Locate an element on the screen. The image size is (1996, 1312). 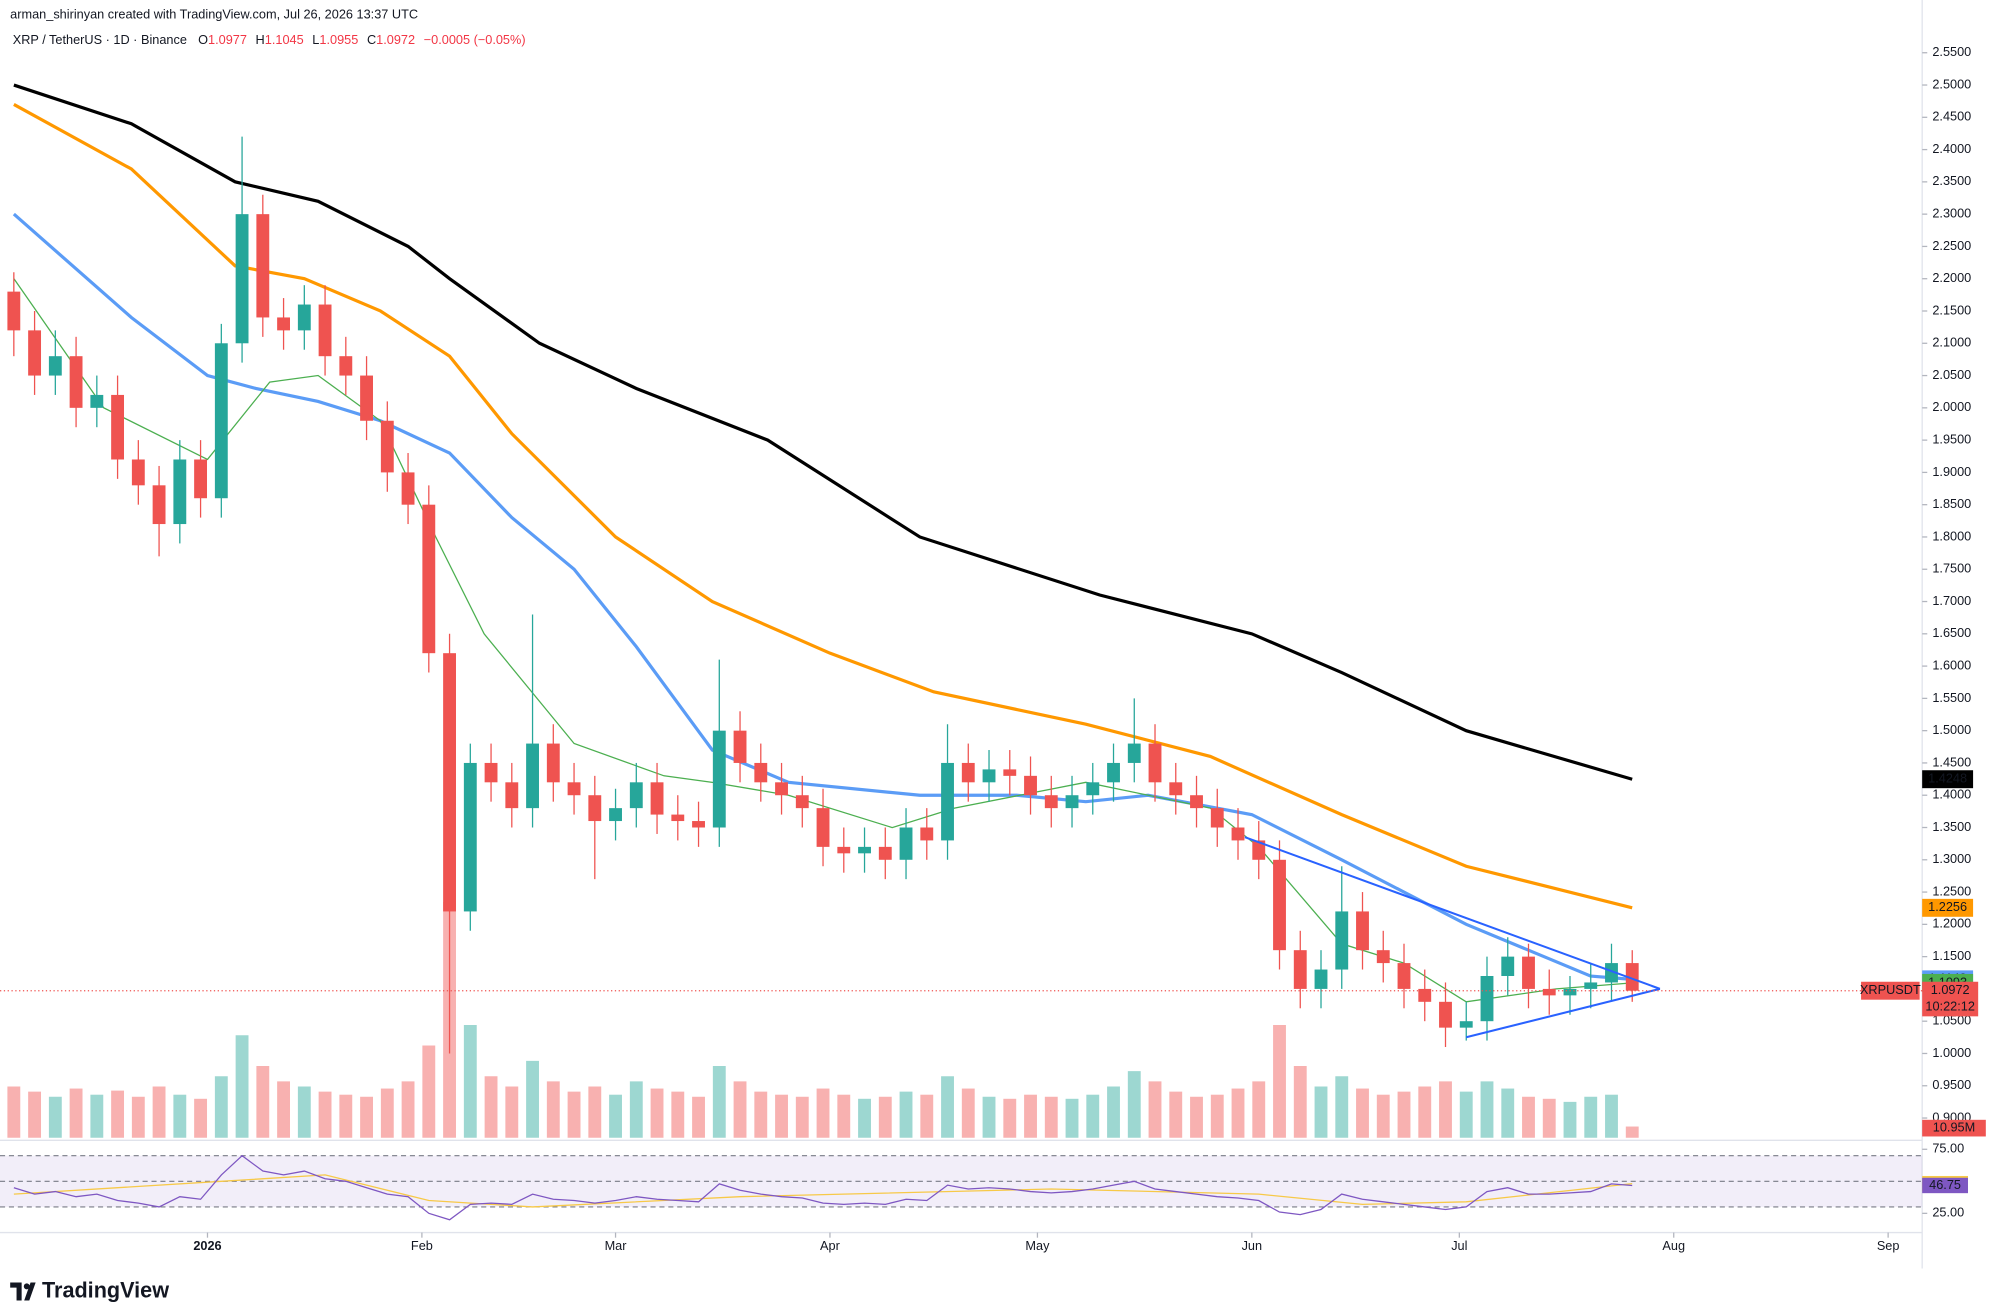
rsi-tag-label: 46.75 is located at coordinates (1945, 1184).